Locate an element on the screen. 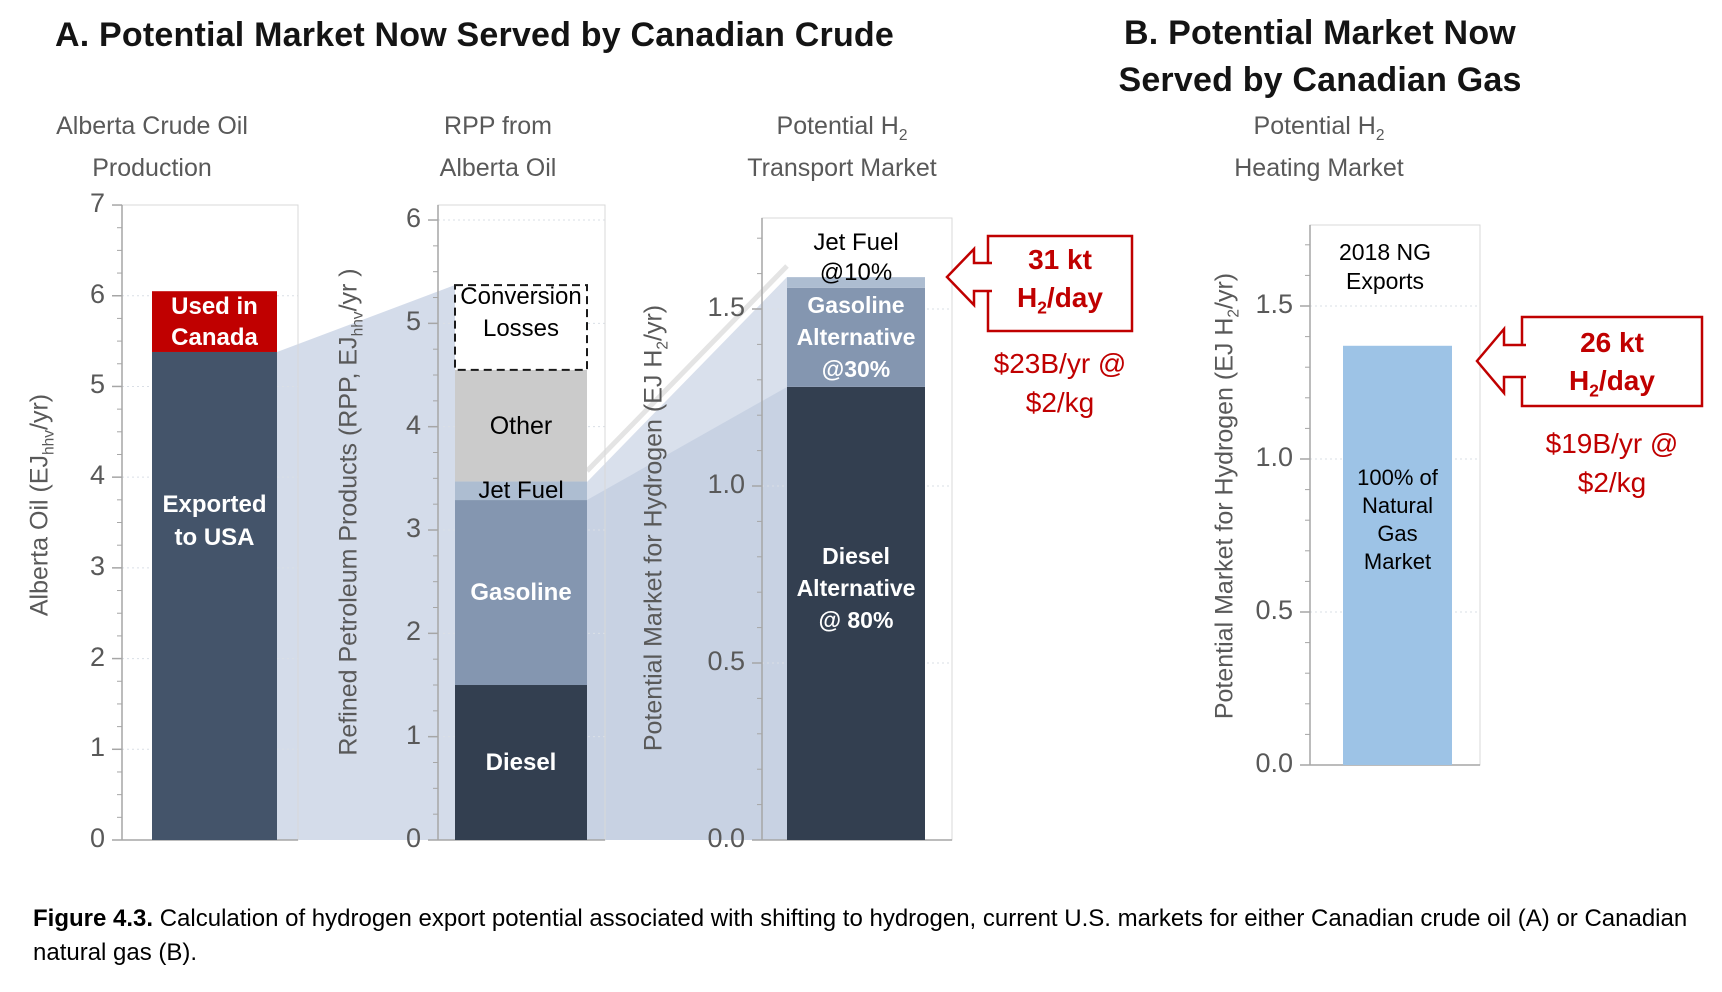  bar-segment-diesel is located at coordinates (521, 762).